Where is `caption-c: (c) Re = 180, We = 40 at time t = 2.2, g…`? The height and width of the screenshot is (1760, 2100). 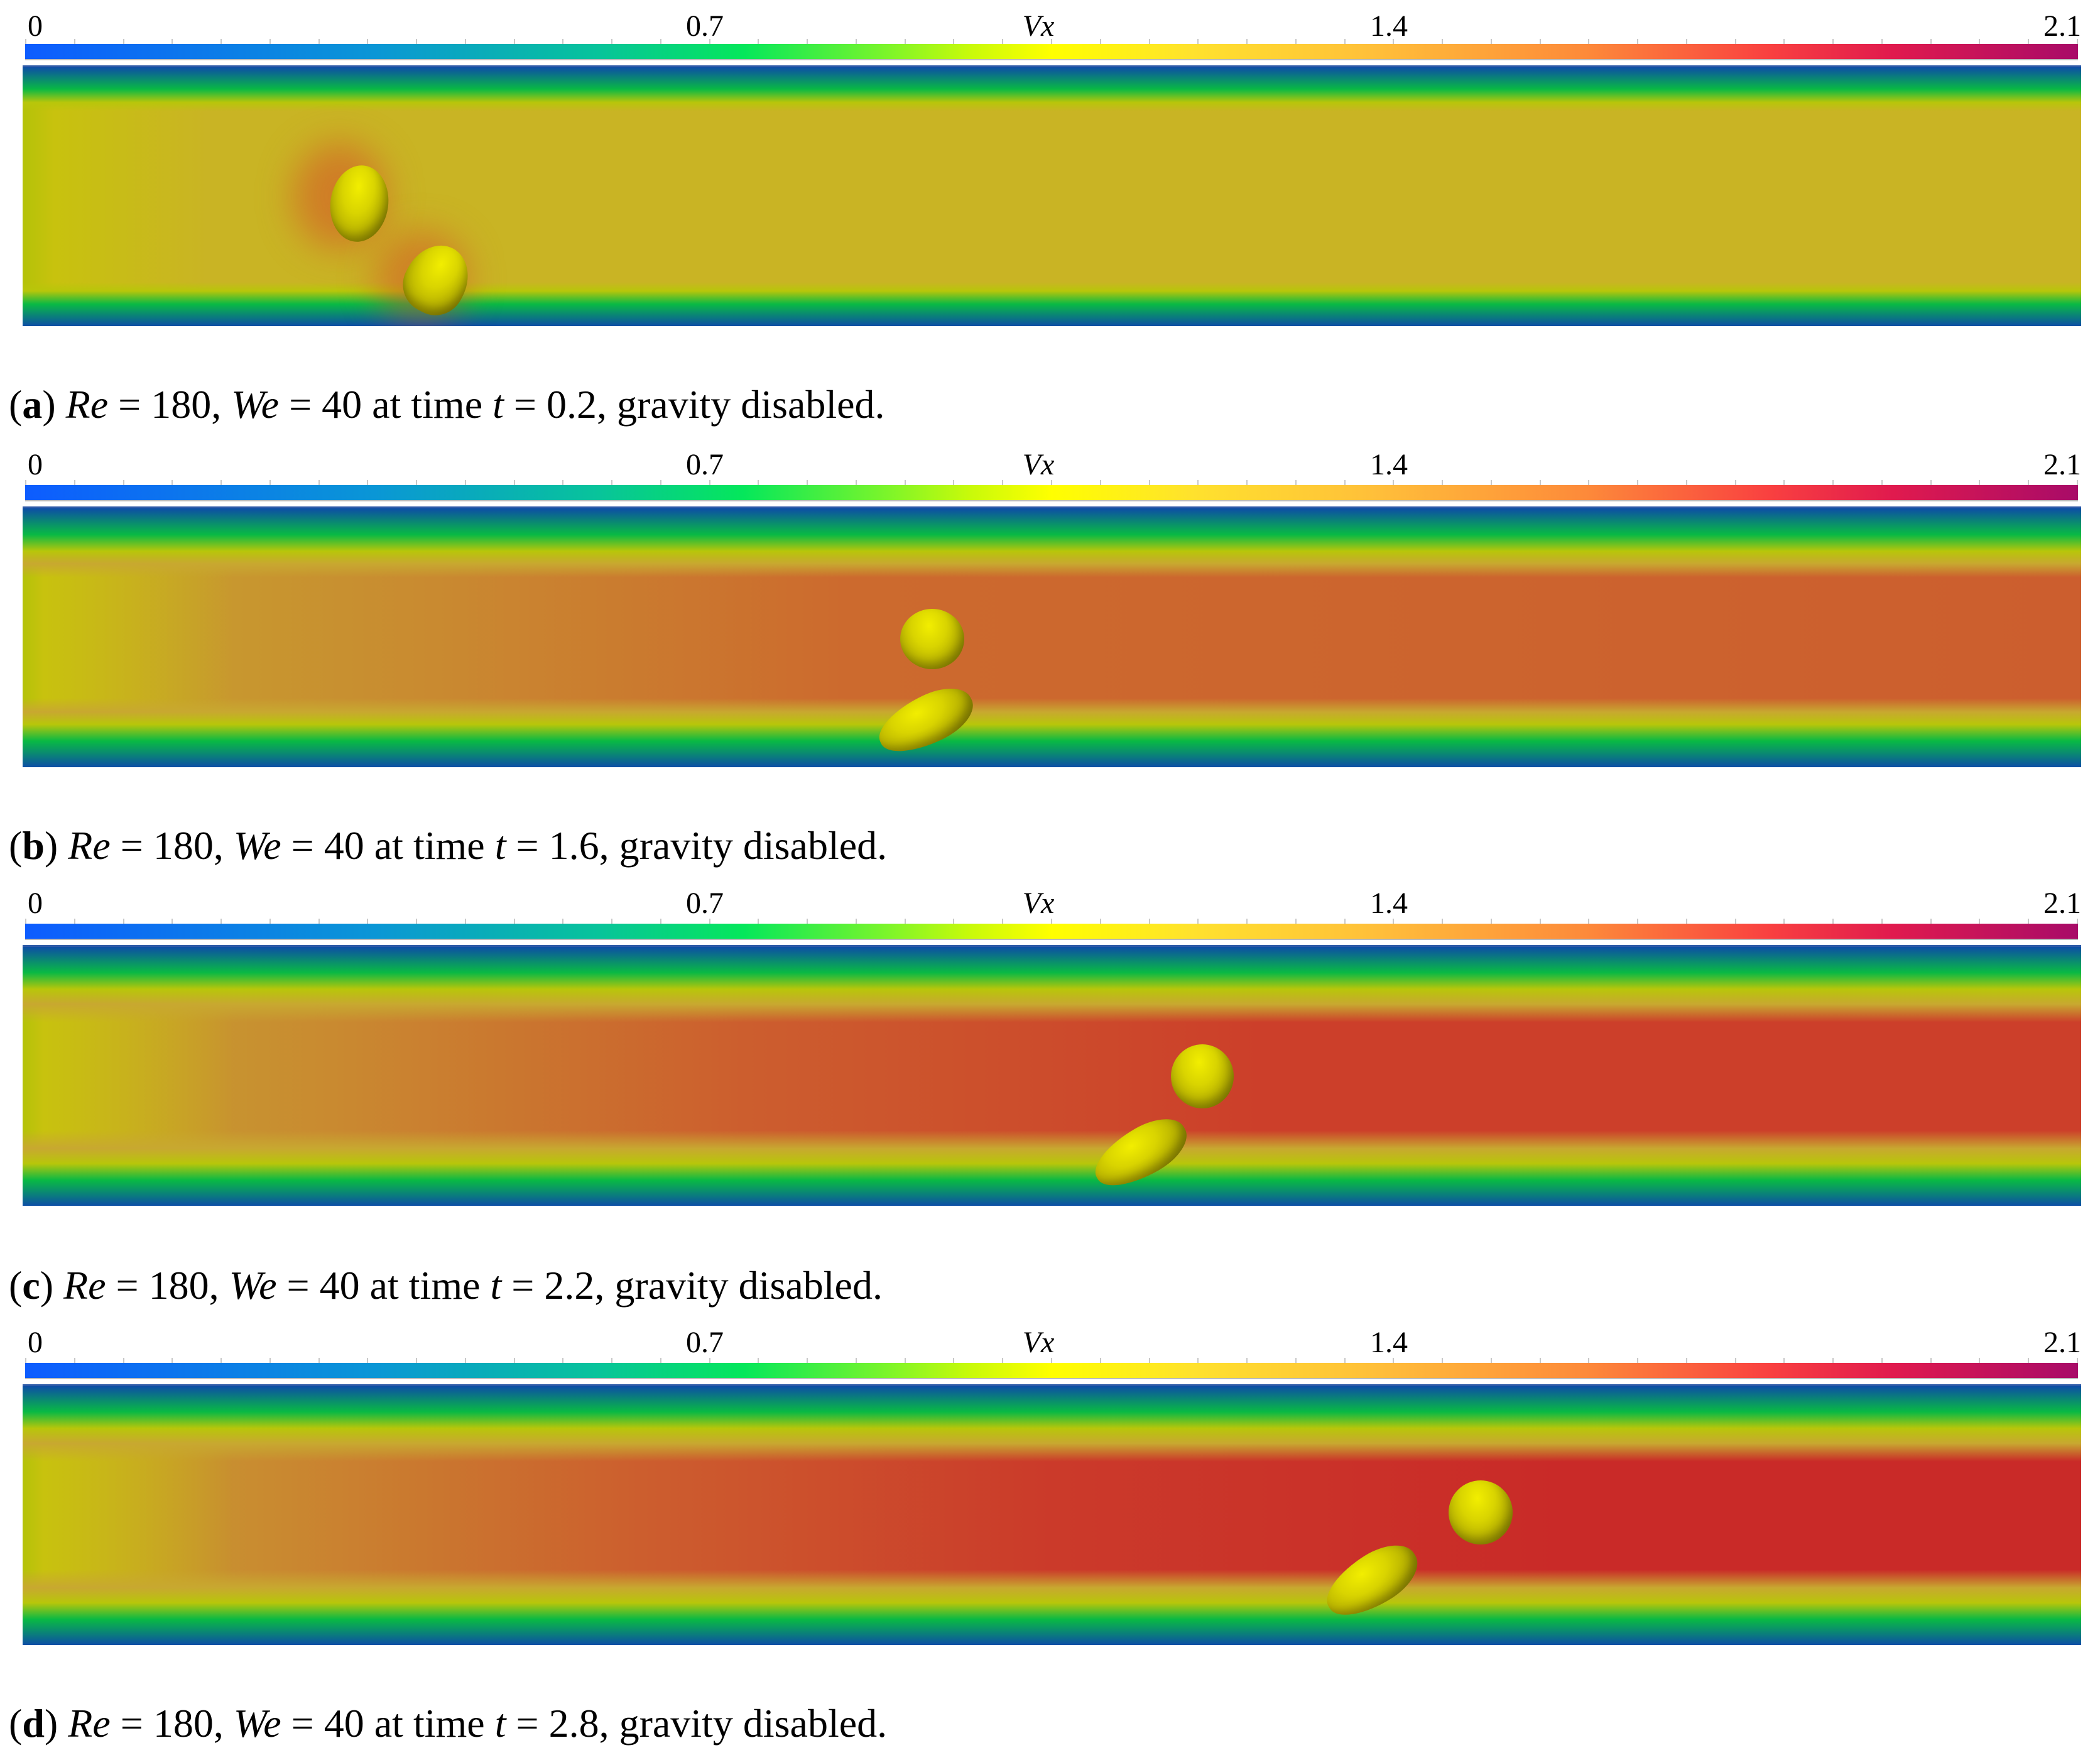
caption-c: (c) Re = 180, We = 40 at time t = 2.2, g… is located at coordinates (446, 1285).